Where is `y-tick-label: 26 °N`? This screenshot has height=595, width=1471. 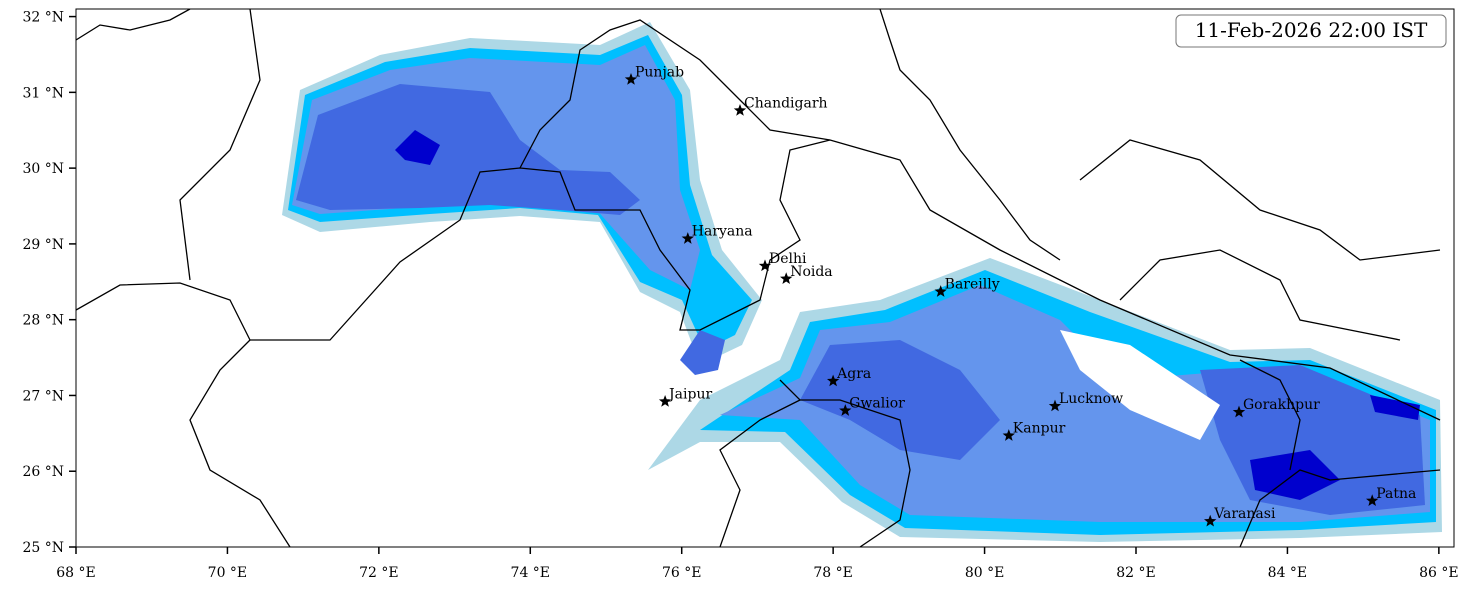 y-tick-label: 26 °N is located at coordinates (43, 472).